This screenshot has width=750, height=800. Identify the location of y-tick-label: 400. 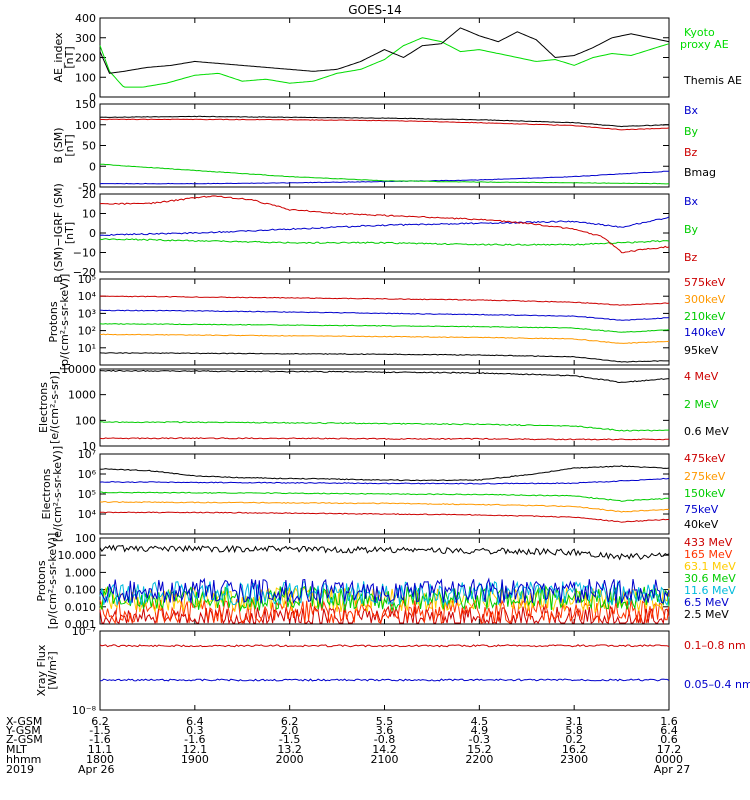
(85, 18).